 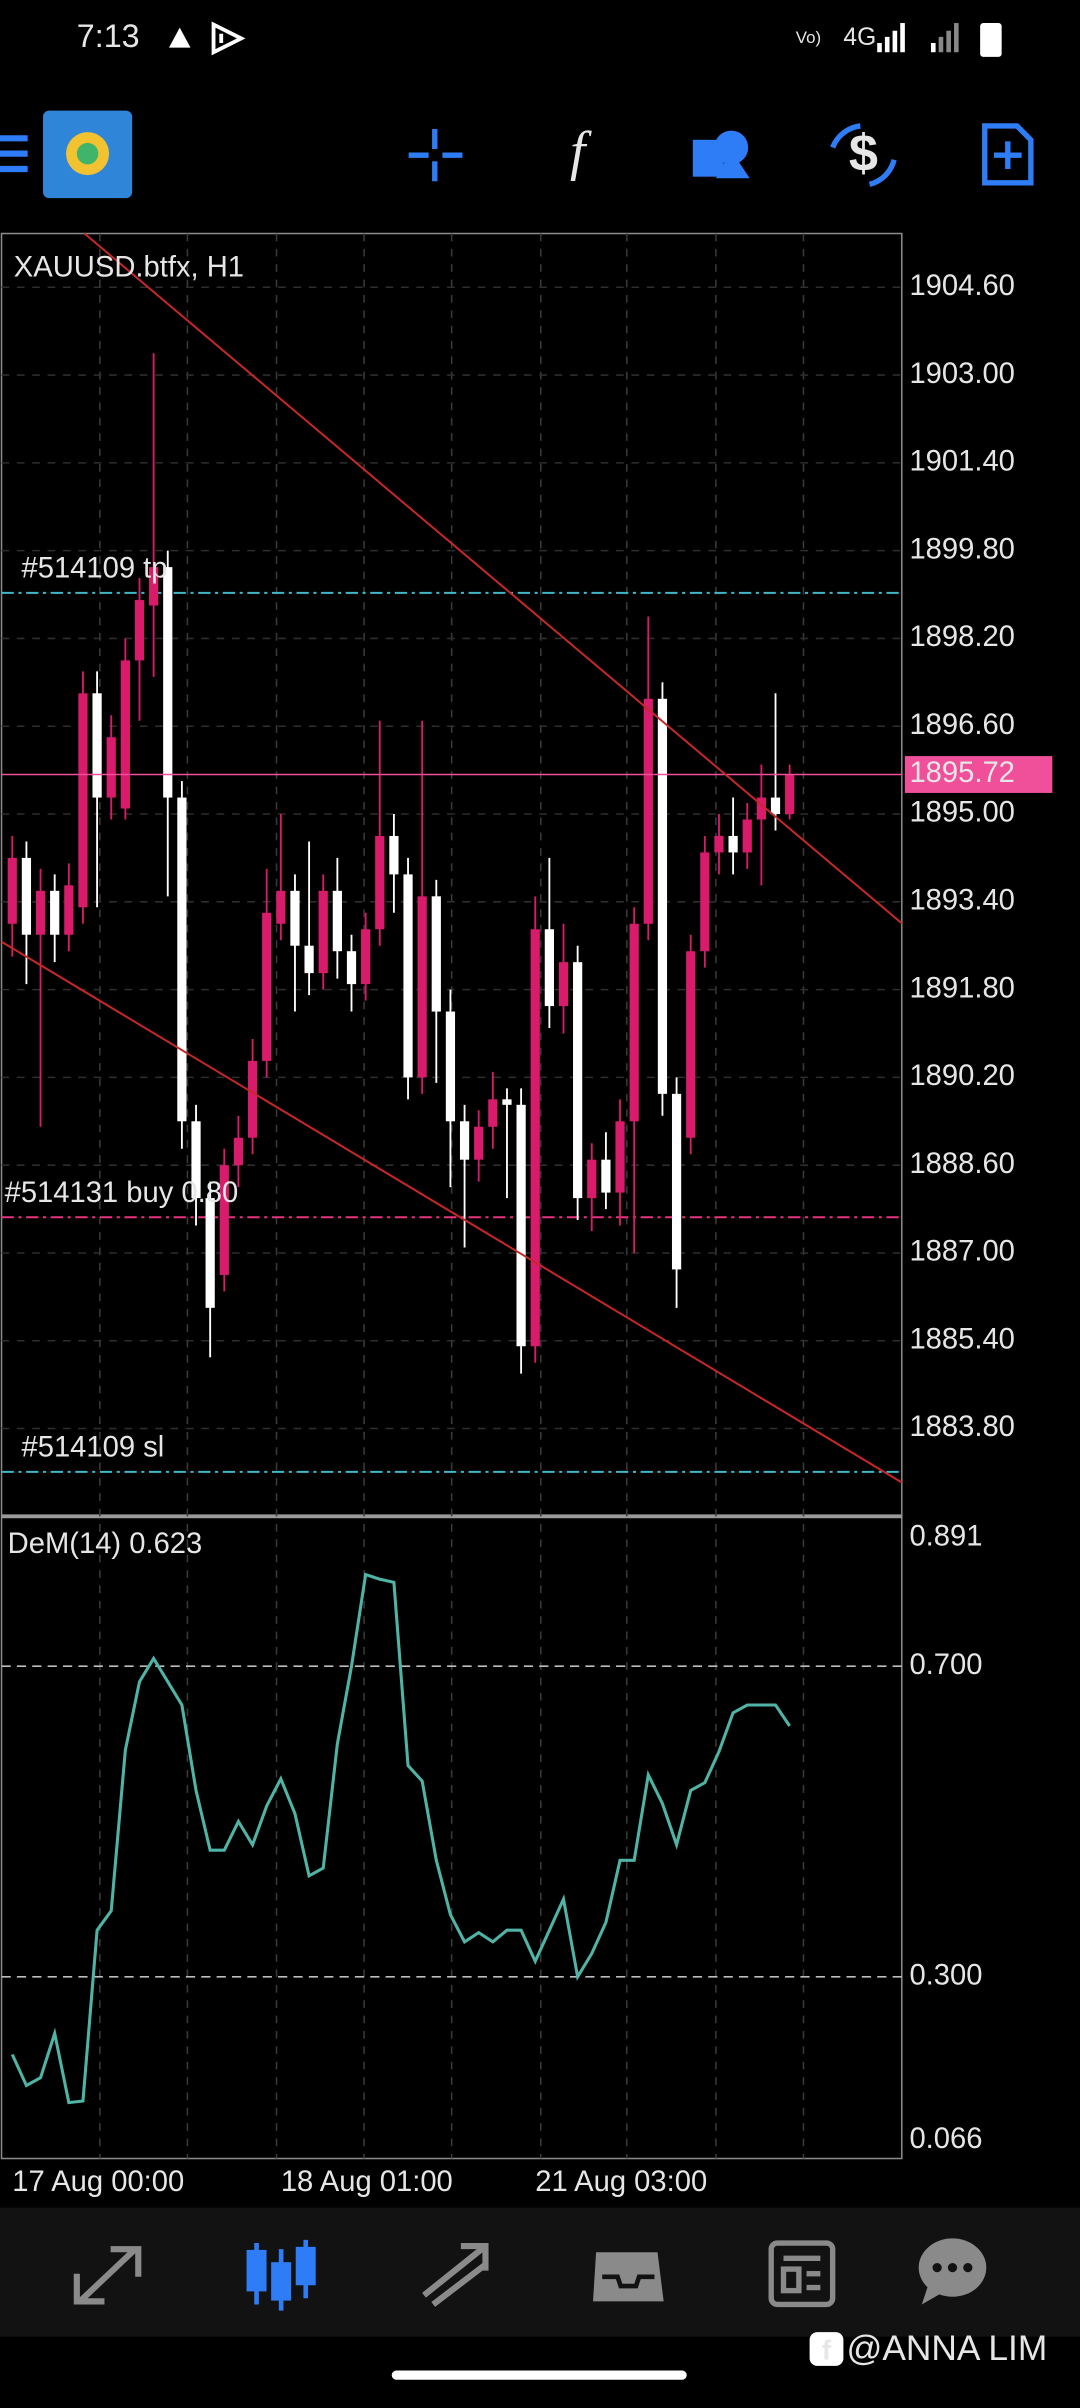 What do you see at coordinates (228, 38) in the screenshot?
I see `play-icon` at bounding box center [228, 38].